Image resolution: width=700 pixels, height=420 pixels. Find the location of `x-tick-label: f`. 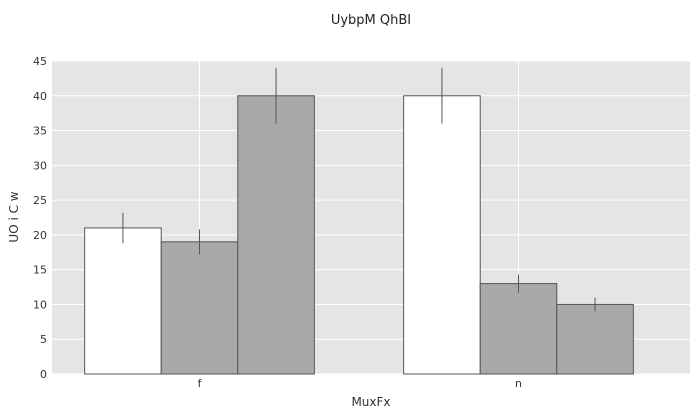

x-tick-label: f is located at coordinates (200, 383).